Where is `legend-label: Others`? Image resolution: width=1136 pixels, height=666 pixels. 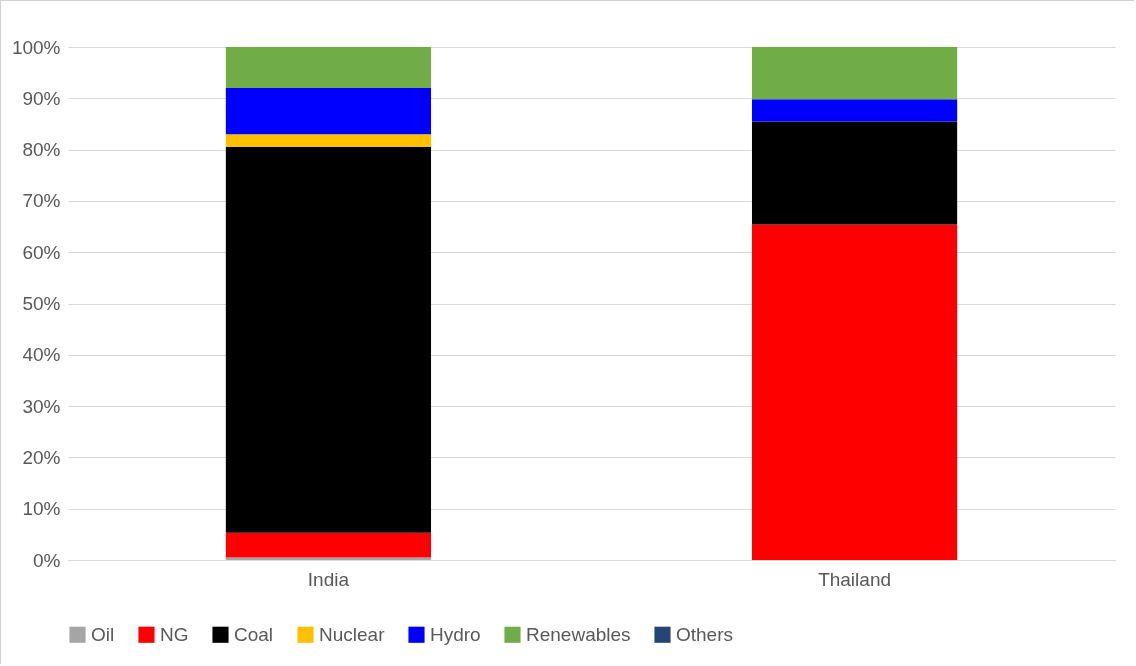 legend-label: Others is located at coordinates (705, 634).